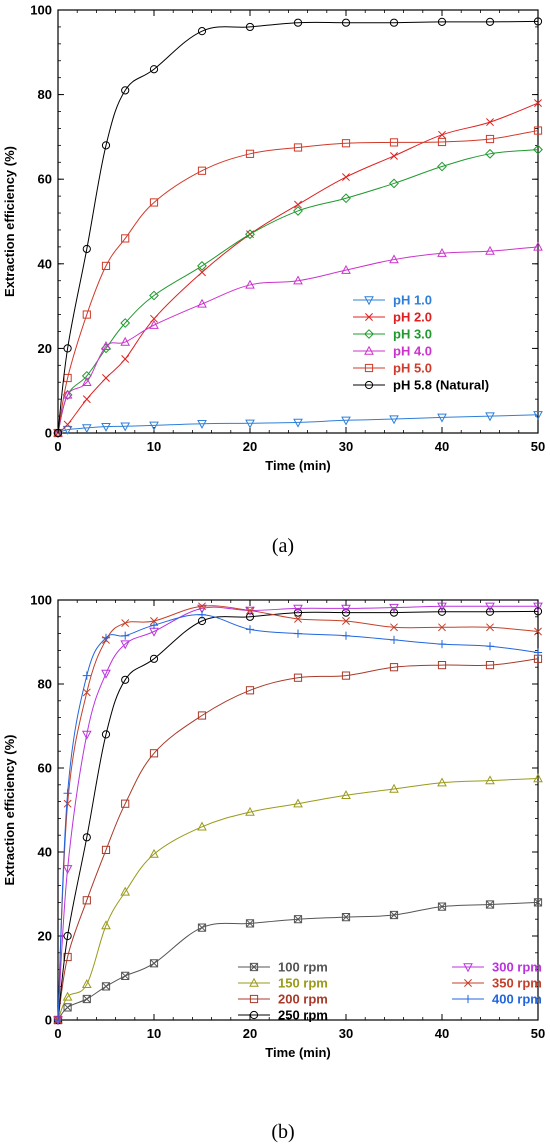 The height and width of the screenshot is (1147, 550). What do you see at coordinates (303, 1015) in the screenshot?
I see `legend-label: 250 rpm` at bounding box center [303, 1015].